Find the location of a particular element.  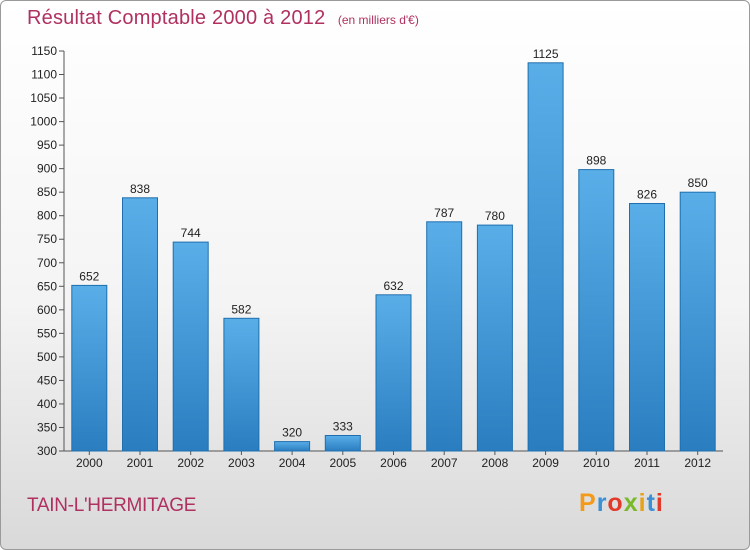

bar-2003 is located at coordinates (241, 384).